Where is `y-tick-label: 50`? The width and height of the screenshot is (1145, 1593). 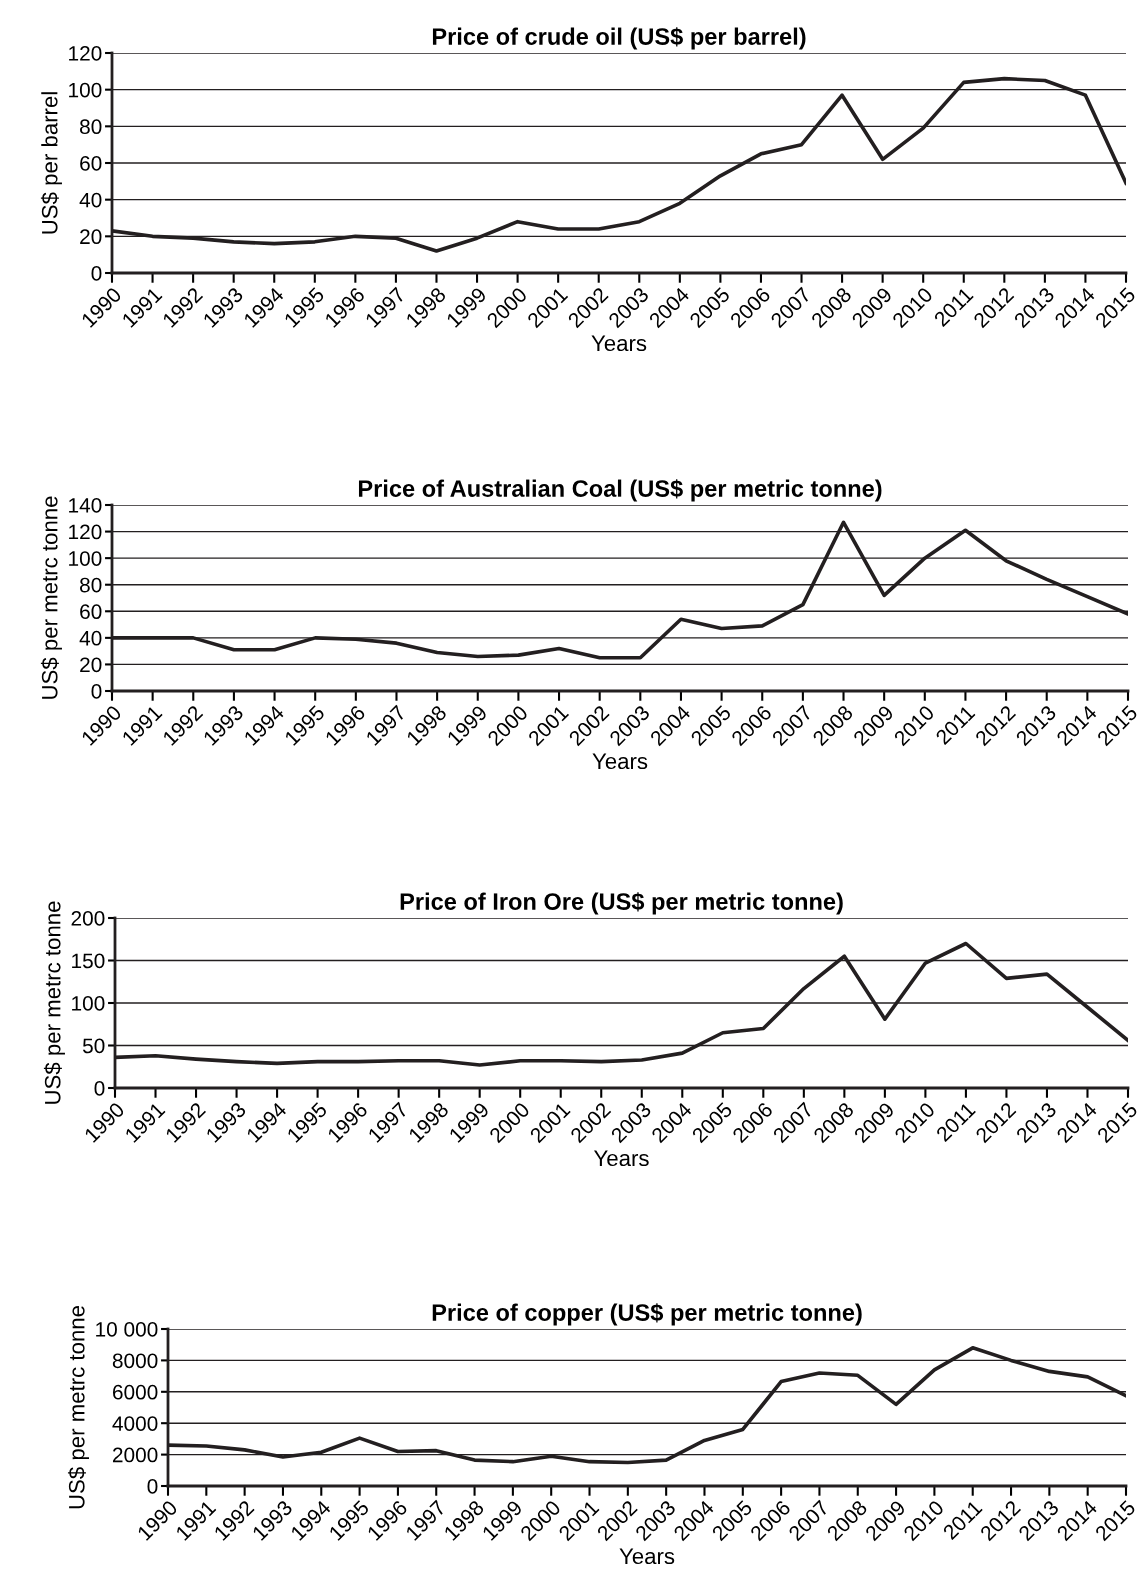
y-tick-label: 50 is located at coordinates (93, 1046).